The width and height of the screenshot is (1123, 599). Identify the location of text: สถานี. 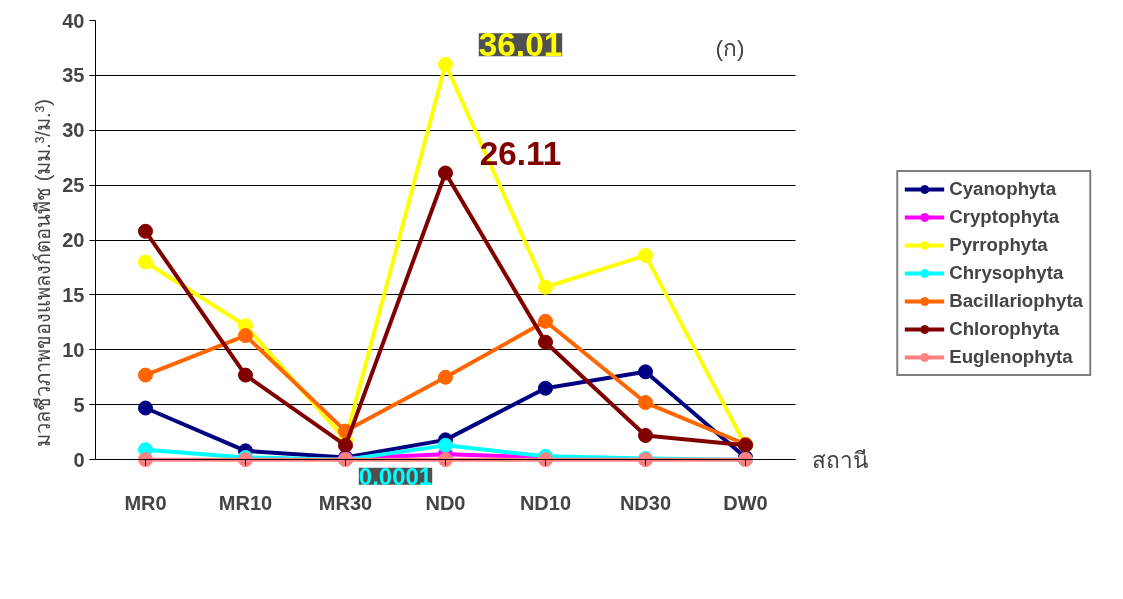
(839, 459).